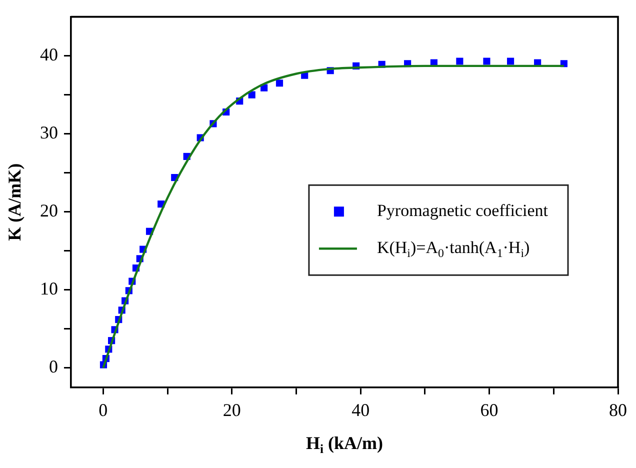 This screenshot has width=636, height=468. I want to click on y-axis-title: K (A/mK), so click(14, 202).